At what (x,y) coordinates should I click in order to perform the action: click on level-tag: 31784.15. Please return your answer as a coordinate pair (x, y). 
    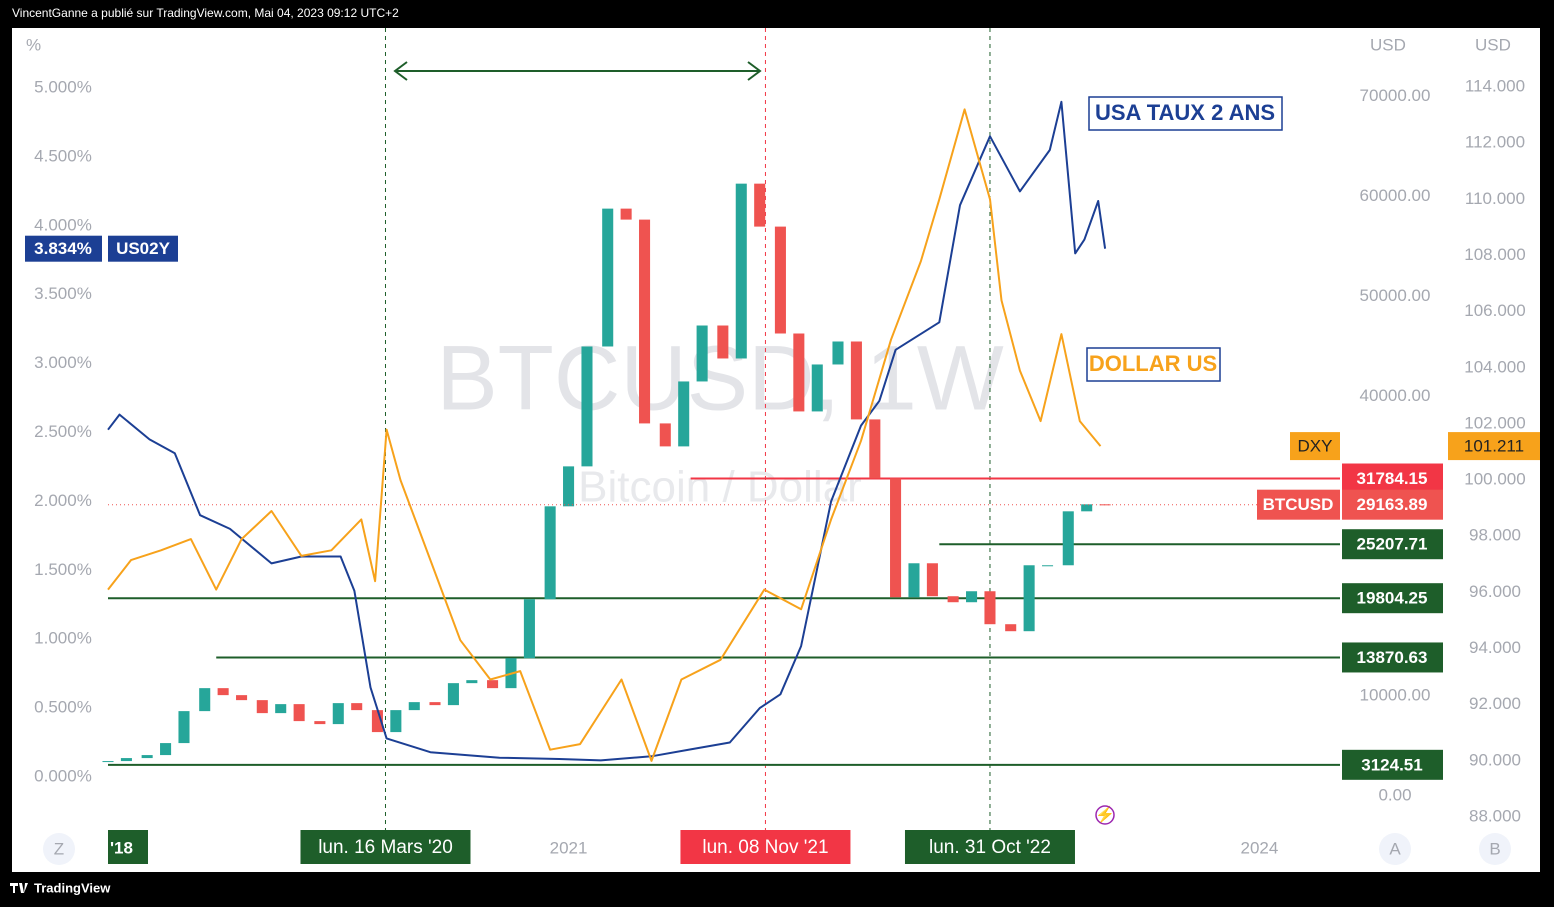
    Looking at the image, I should click on (1392, 478).